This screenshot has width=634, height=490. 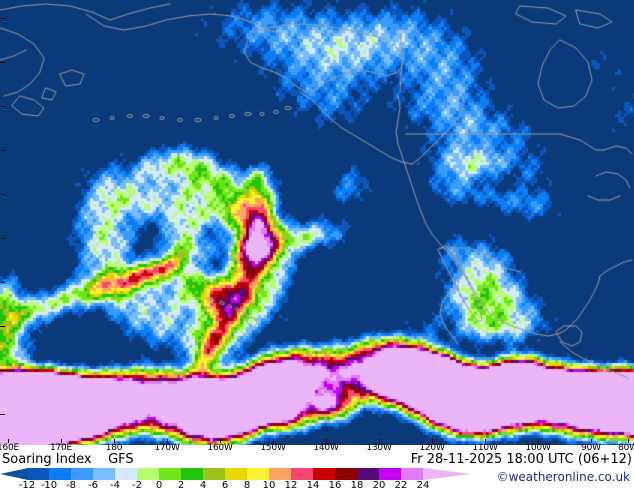 I want to click on legend-underflow-arrow, so click(x=14, y=474).